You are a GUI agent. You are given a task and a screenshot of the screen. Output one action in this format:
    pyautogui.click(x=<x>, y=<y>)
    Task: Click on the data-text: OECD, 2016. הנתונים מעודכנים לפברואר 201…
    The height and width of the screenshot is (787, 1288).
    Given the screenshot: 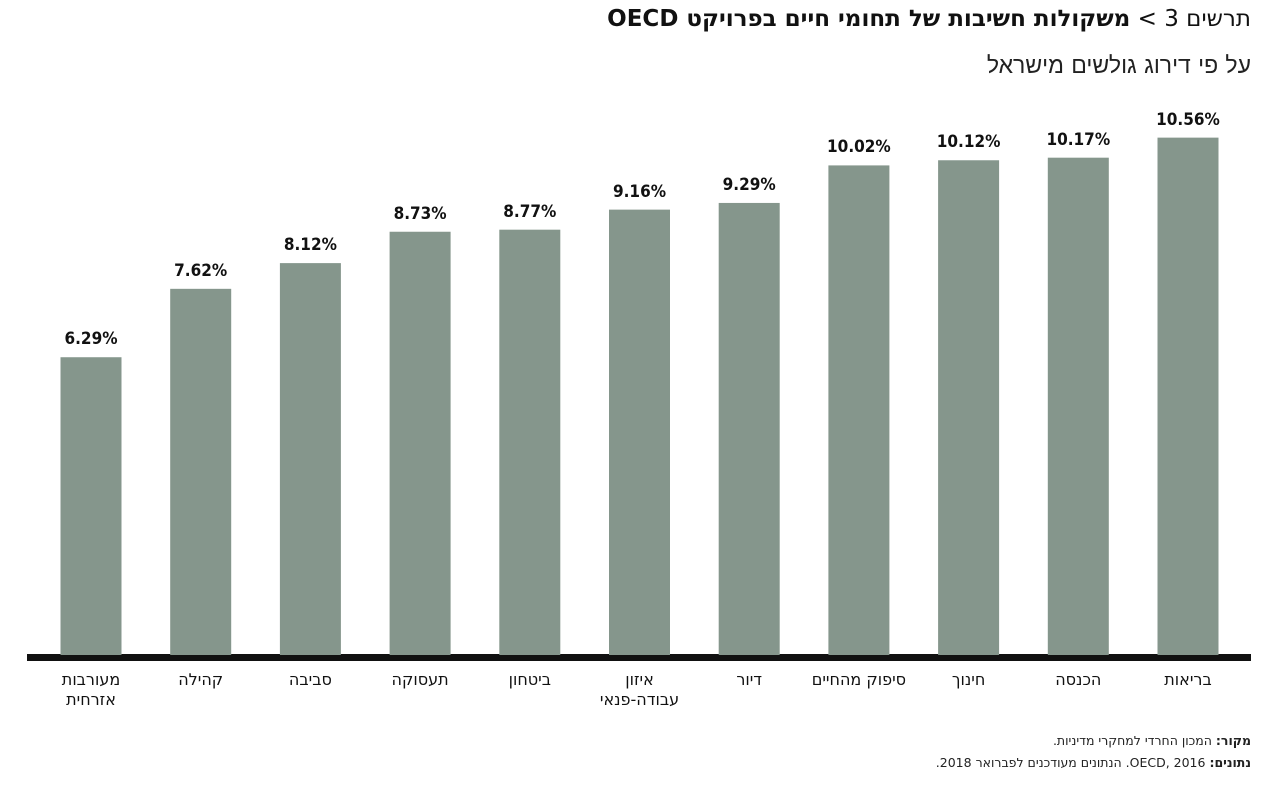 What is the action you would take?
    pyautogui.click(x=1070, y=762)
    